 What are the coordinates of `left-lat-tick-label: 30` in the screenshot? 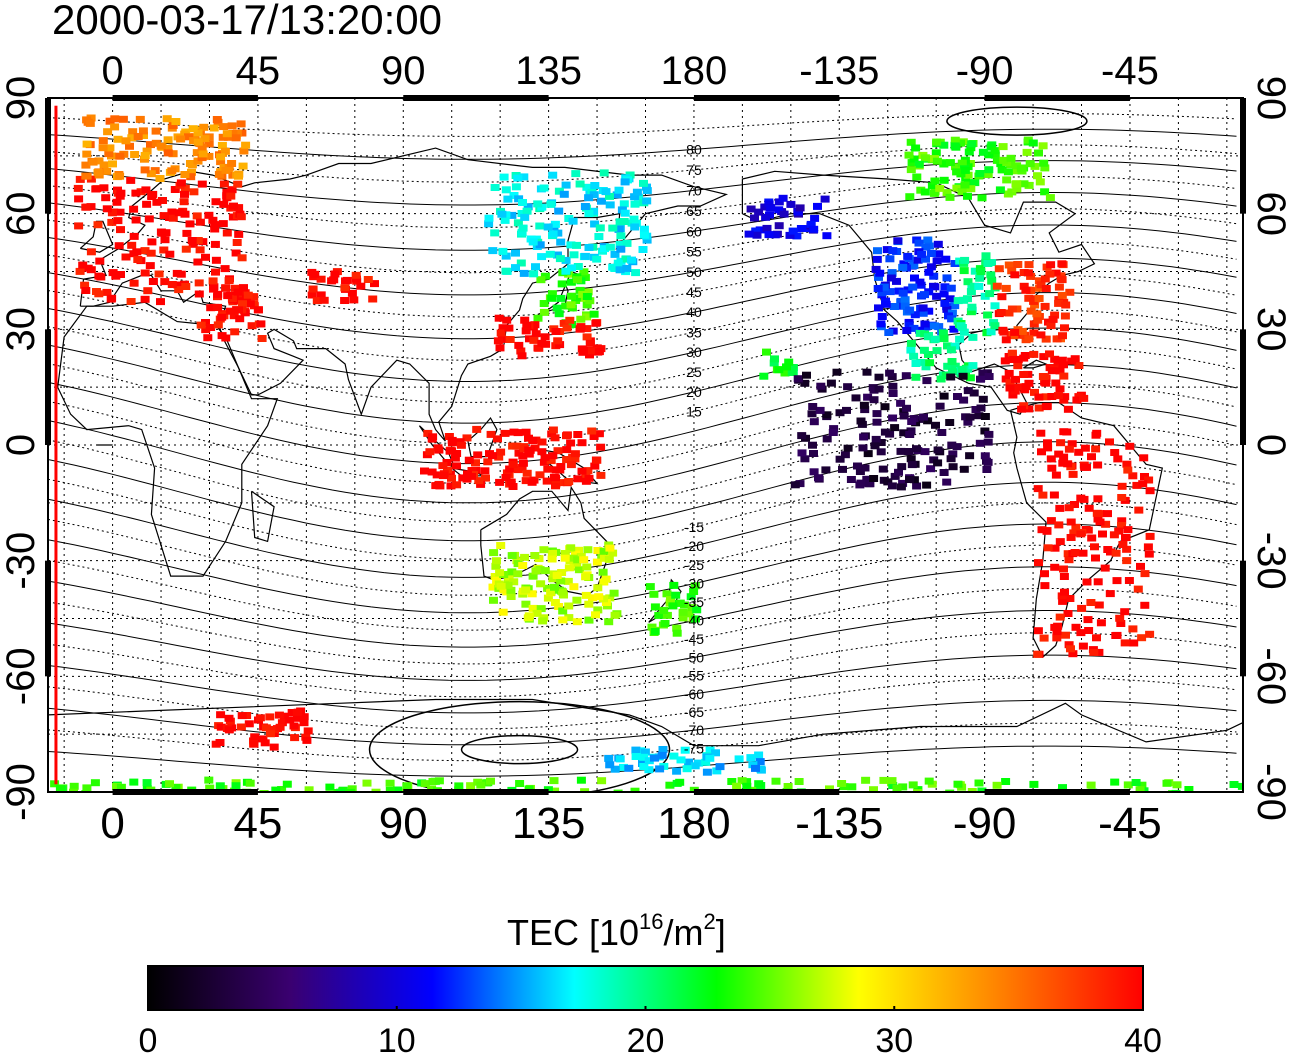 It's located at (21, 329).